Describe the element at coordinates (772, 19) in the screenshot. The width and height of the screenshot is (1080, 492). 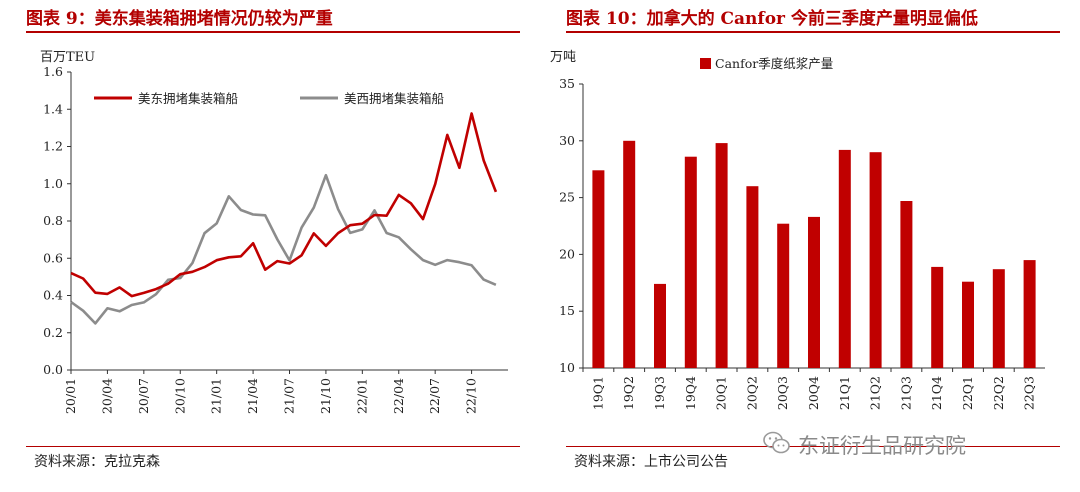
I see `chart-title: 图表 10：加拿大的 Canfor 今前三季度产量明显偏低` at that location.